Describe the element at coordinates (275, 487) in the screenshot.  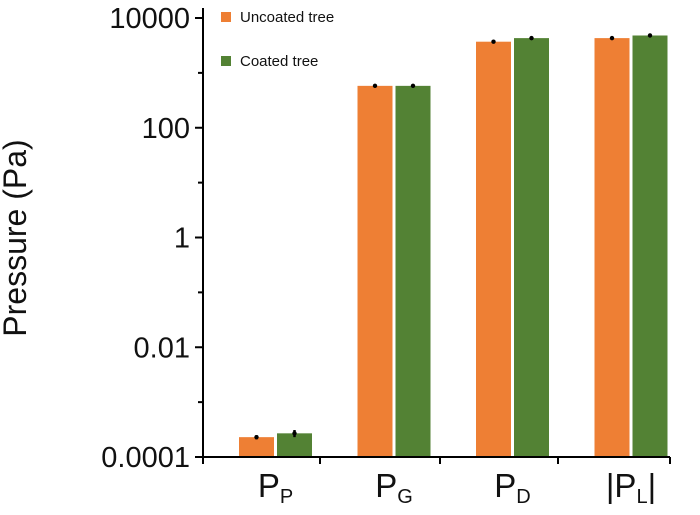
I see `x-category-label: PP` at that location.